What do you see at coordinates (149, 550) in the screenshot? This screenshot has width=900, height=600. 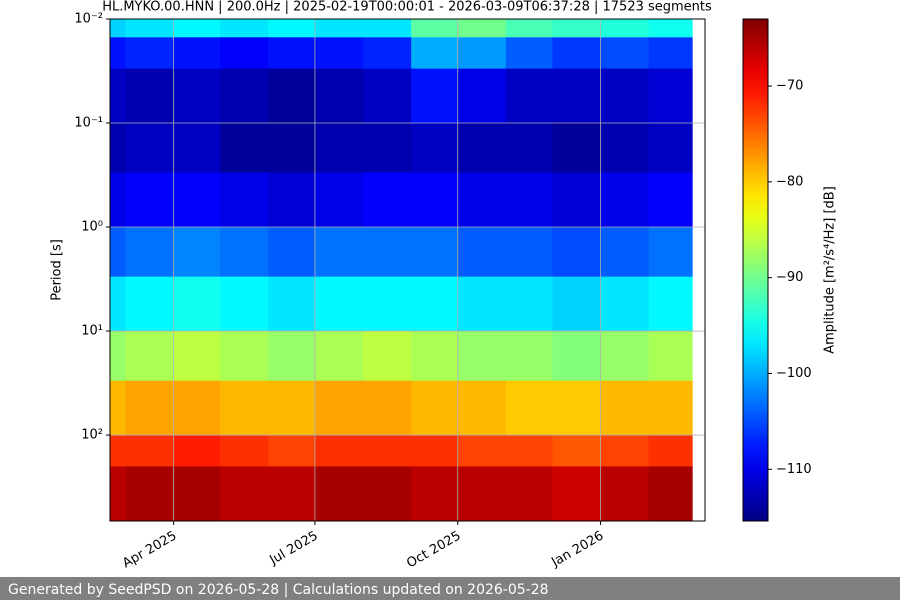 I see `x-tick-label: Apr 2025` at bounding box center [149, 550].